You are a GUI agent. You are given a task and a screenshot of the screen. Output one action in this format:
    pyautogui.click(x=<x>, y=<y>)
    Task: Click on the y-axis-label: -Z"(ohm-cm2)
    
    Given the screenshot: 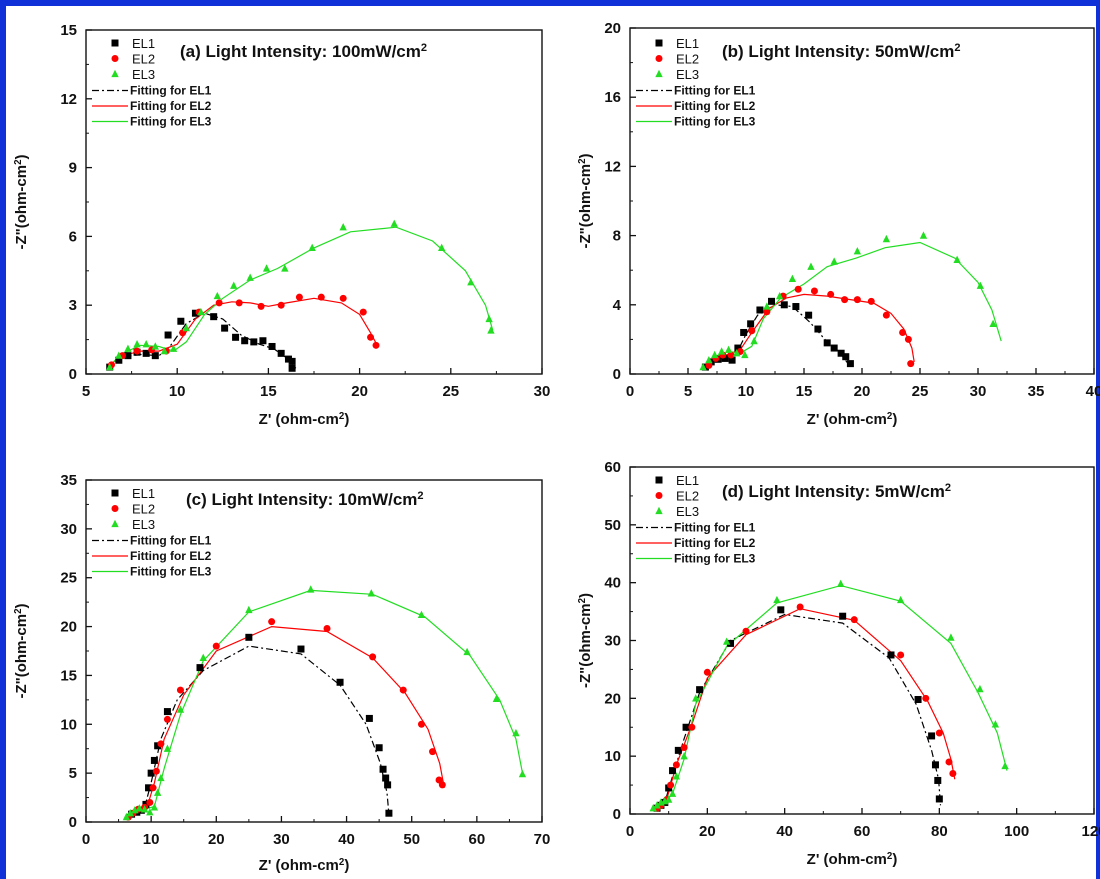 What is the action you would take?
    pyautogui.click(x=586, y=640)
    